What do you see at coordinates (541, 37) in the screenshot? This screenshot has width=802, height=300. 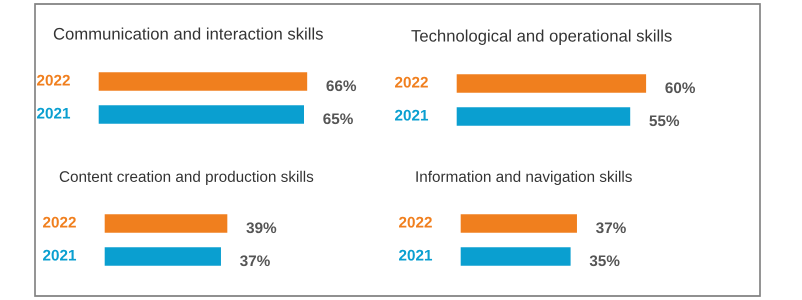 I see `chart-title: Technological and operational skills` at bounding box center [541, 37].